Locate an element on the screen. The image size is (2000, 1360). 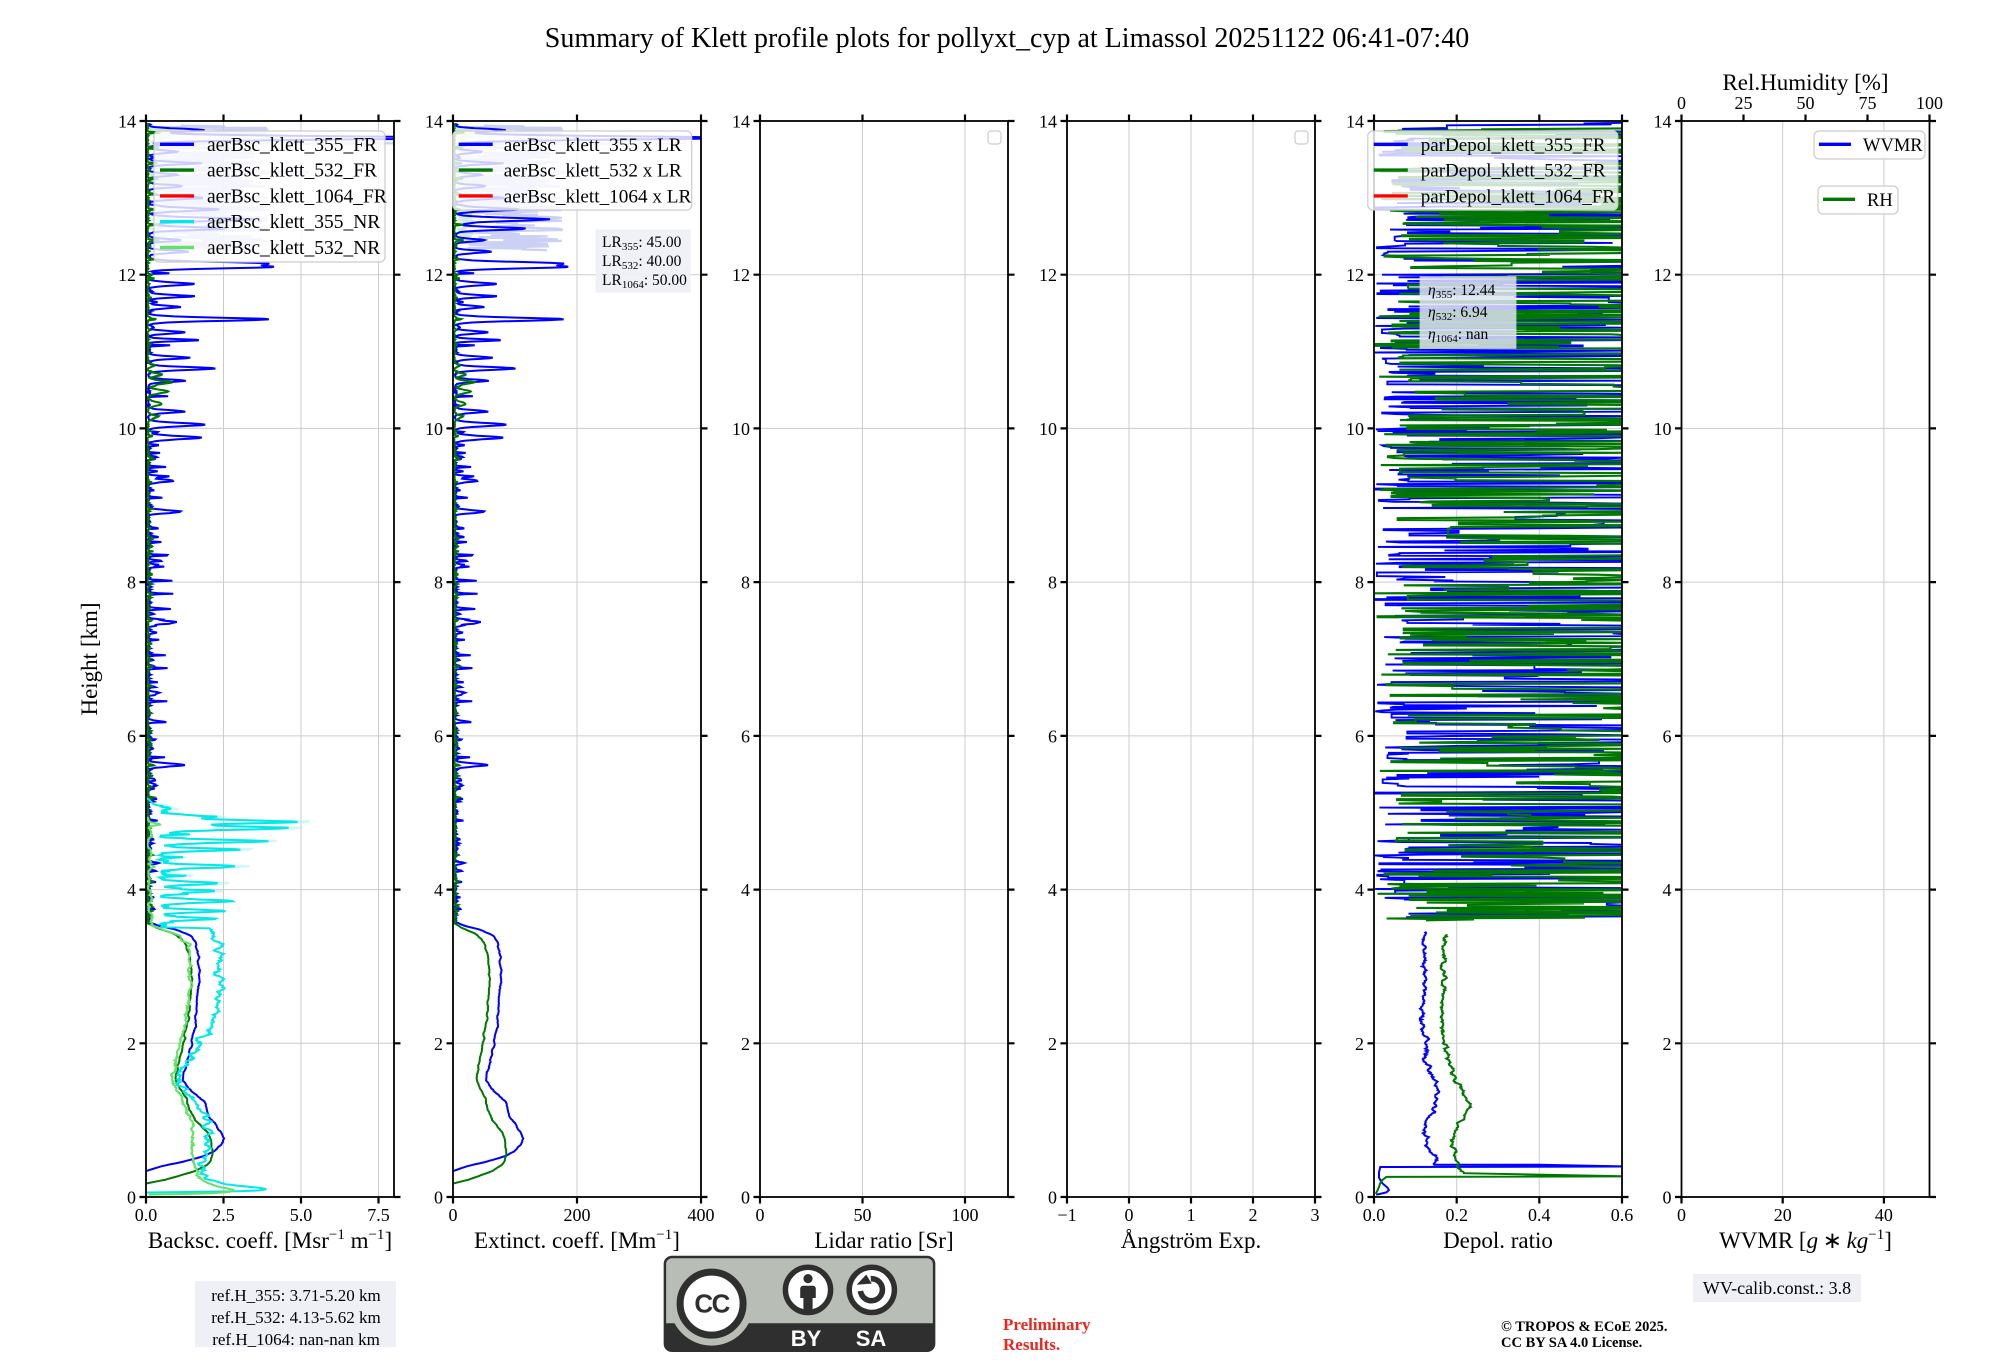
svg-text: RH is located at coordinates (1880, 201).